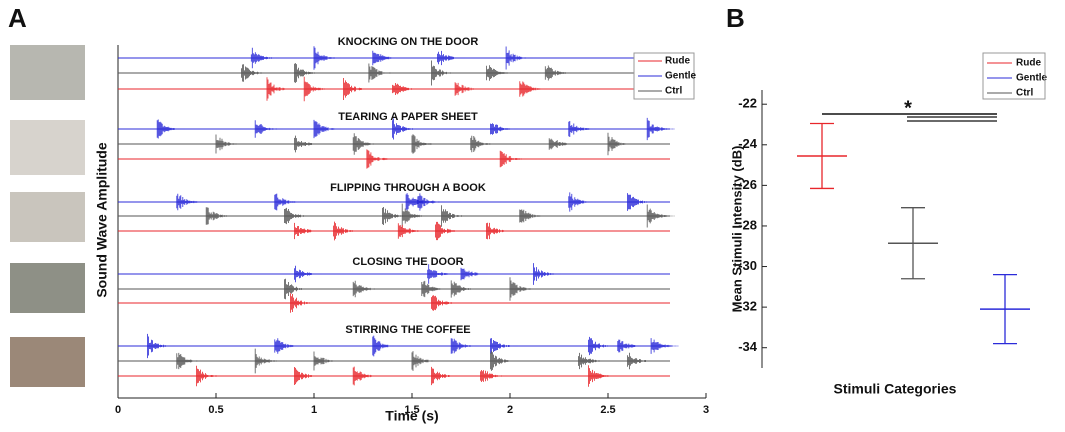  What do you see at coordinates (908, 108) in the screenshot?
I see `significance-star: *` at bounding box center [908, 108].